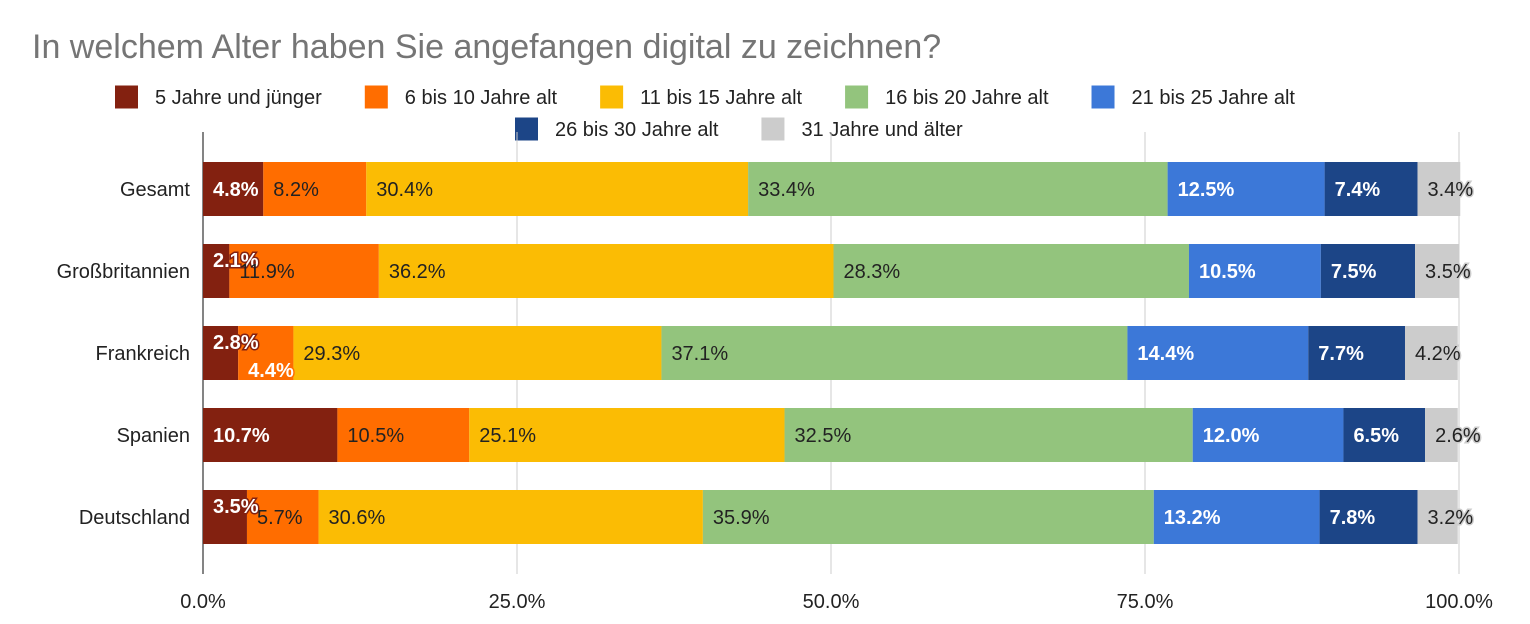 This screenshot has width=1530, height=624. I want to click on data-label: 7.4%, so click(1358, 190).